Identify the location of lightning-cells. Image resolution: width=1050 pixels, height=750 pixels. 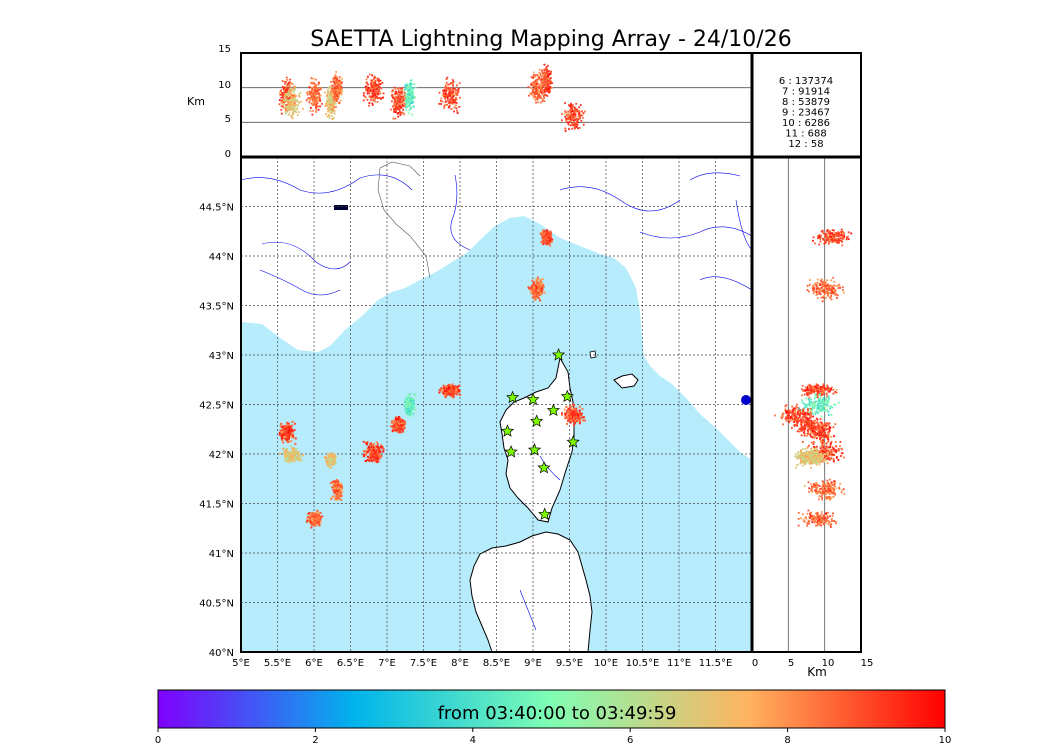
(432, 379).